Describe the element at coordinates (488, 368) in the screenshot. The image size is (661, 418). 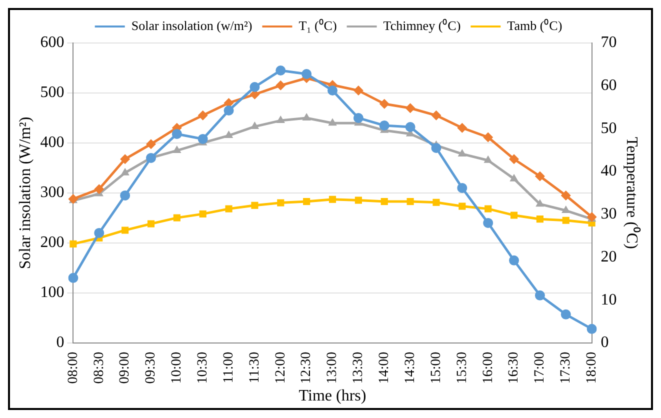
I see `x-tick-label: 16:00` at that location.